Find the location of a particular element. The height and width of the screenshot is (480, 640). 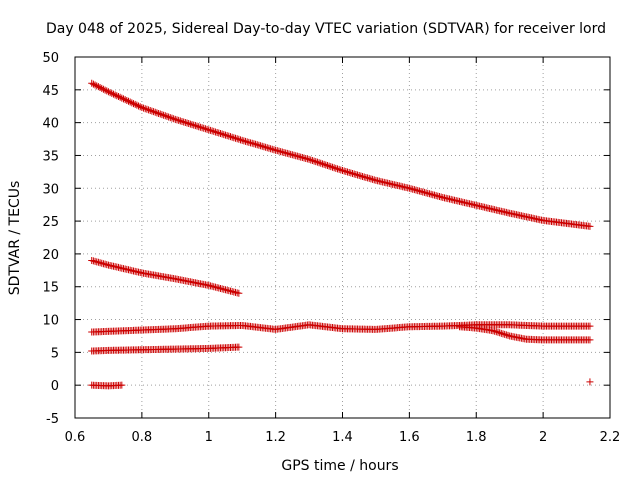

series-sat-b is located at coordinates (165, 276).